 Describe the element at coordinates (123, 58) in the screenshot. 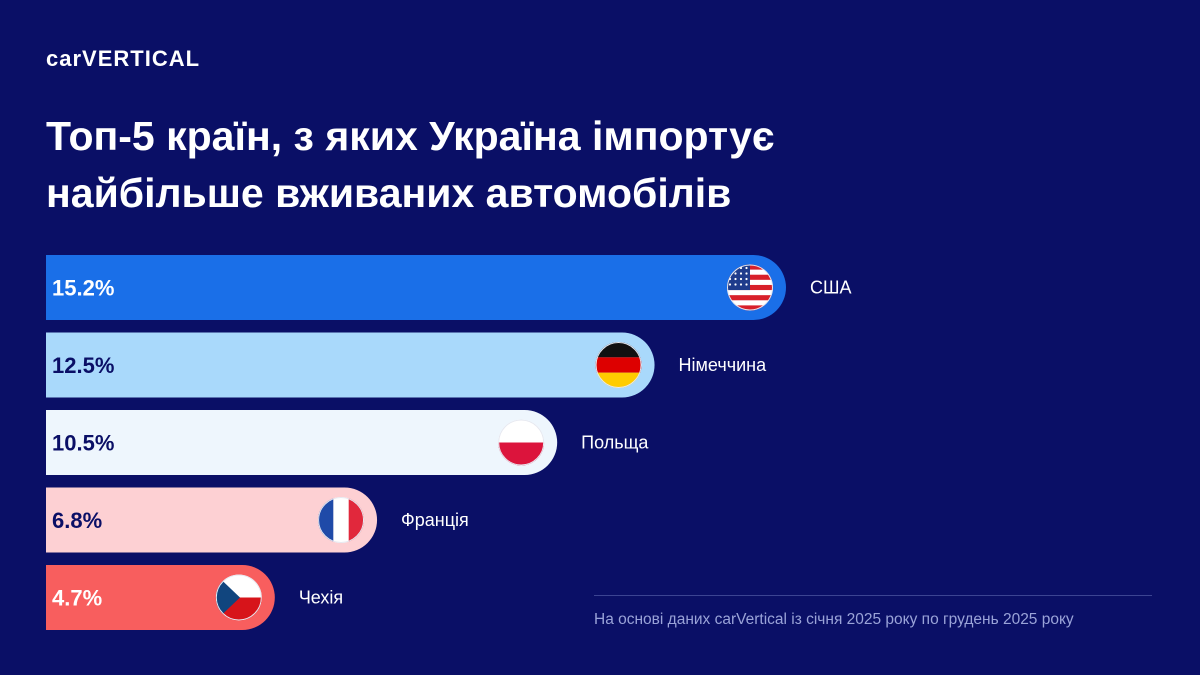

I see `carvertical-logo: carVERTICAL` at that location.